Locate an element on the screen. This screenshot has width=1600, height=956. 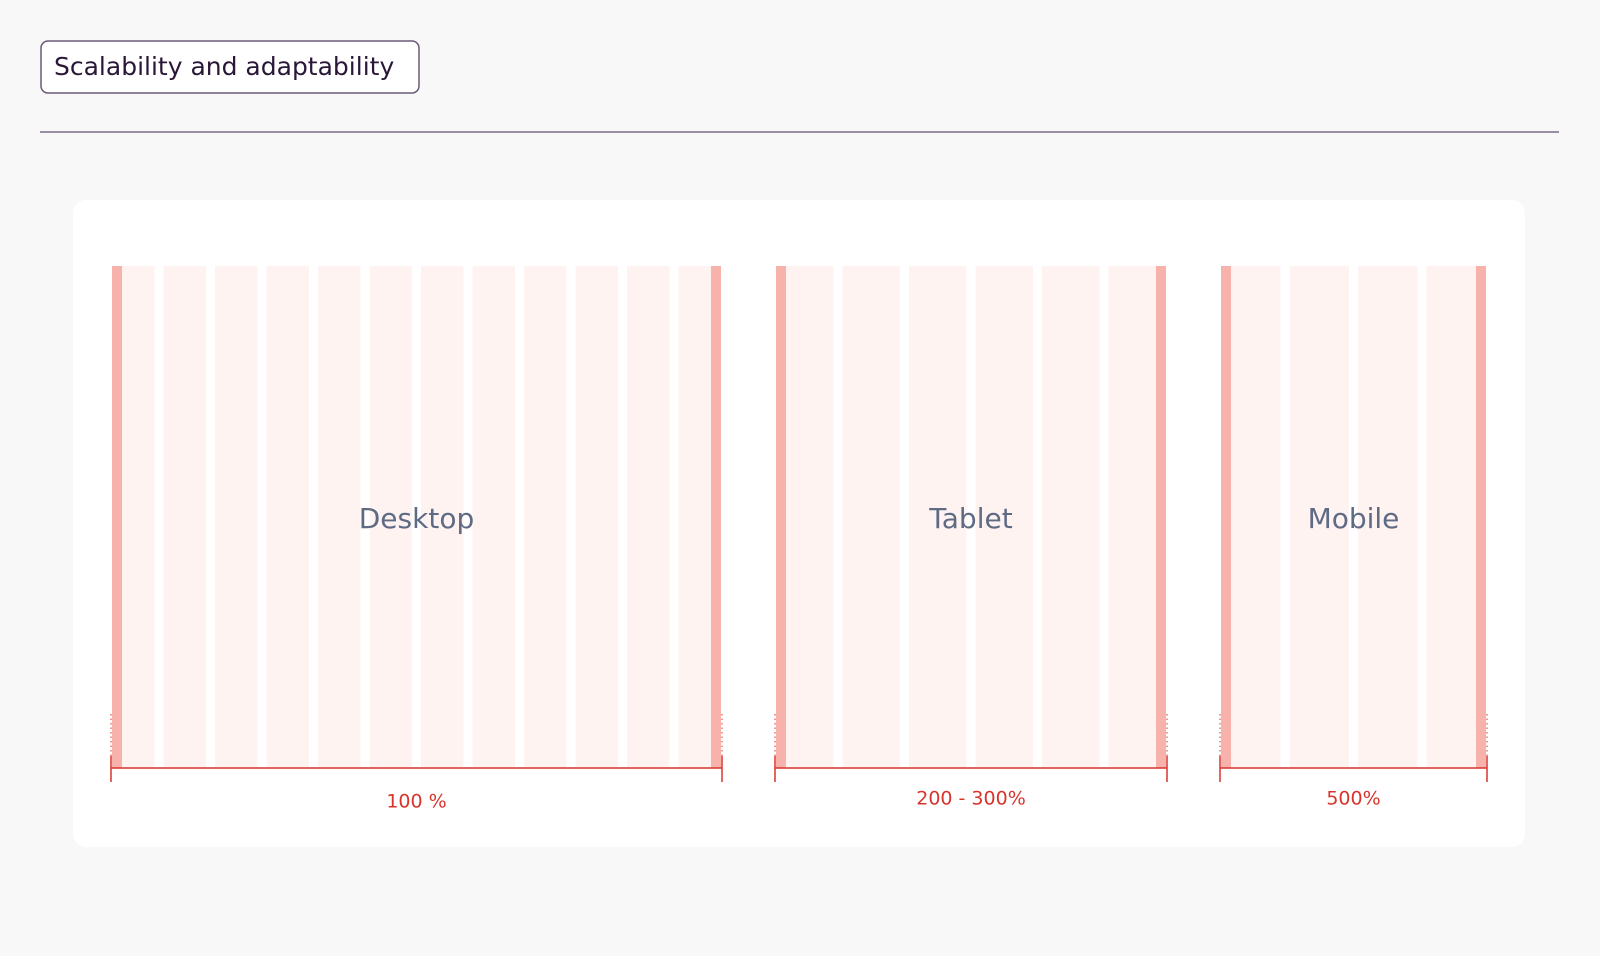
title-box is located at coordinates (230, 67).